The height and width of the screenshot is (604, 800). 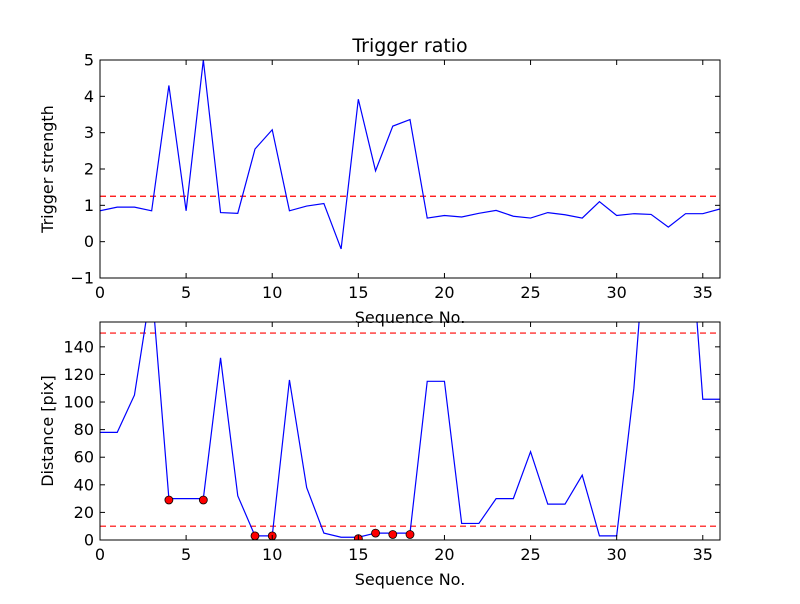 I want to click on y-tick-label: 100, so click(x=78, y=402).